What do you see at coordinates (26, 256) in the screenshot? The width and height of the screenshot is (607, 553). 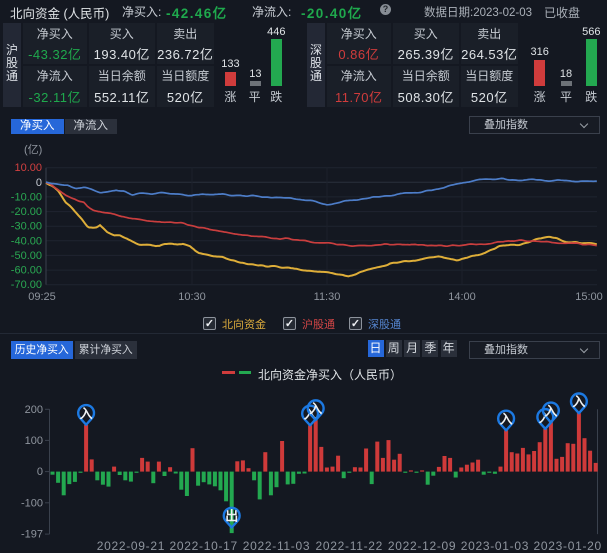 I see `svg-text: -50.00` at bounding box center [26, 256].